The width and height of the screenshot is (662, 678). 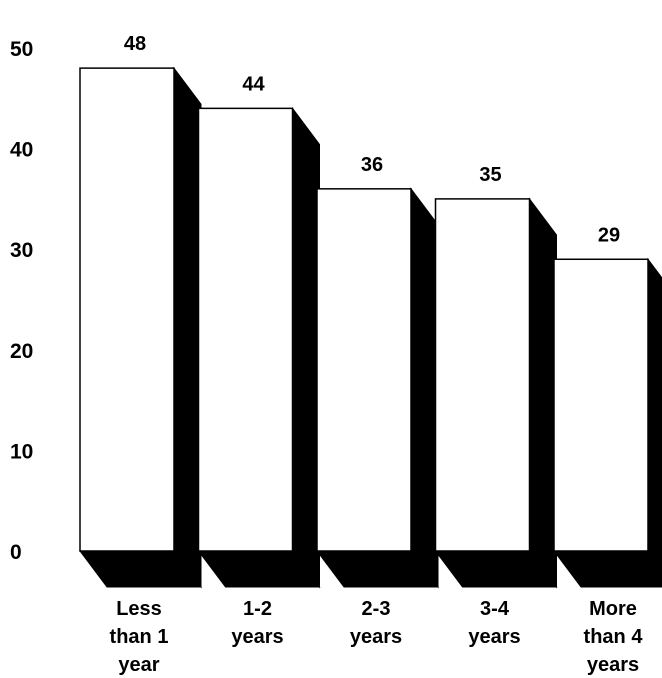 I want to click on category-label: Less than 1 year, so click(x=139, y=637).